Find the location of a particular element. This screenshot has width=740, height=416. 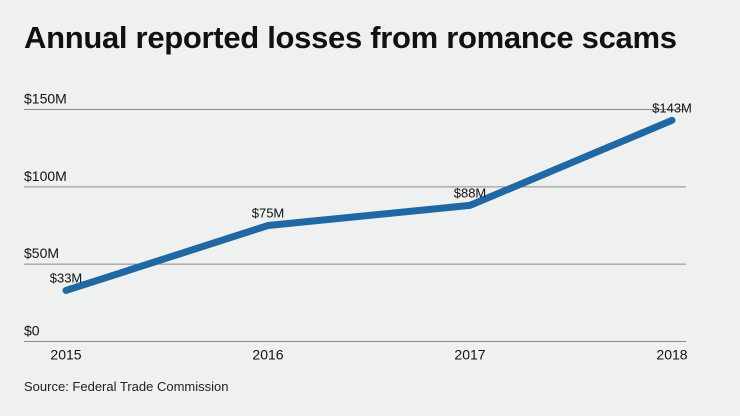

y-tick-label: $150M is located at coordinates (45, 99).